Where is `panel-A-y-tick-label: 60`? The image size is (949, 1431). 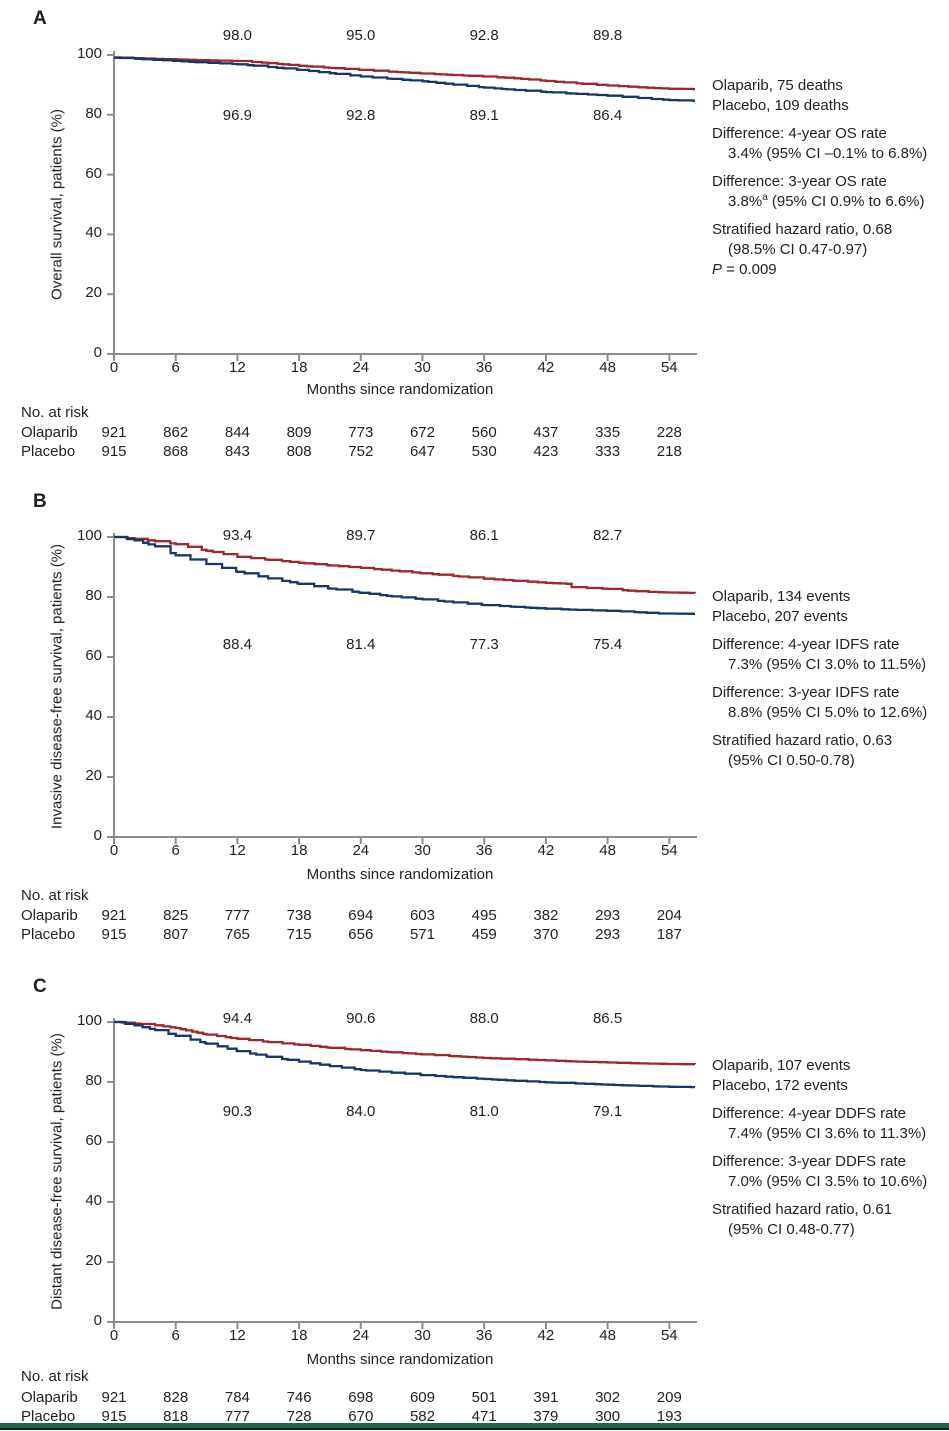
panel-A-y-tick-label: 60 is located at coordinates (93, 173).